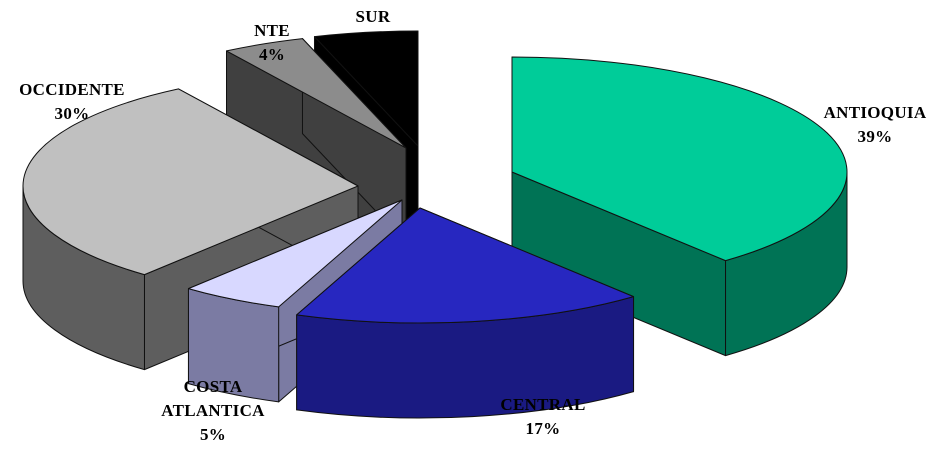 Image resolution: width=942 pixels, height=451 pixels. I want to click on slice-name: ANTIOQUIA, so click(875, 112).